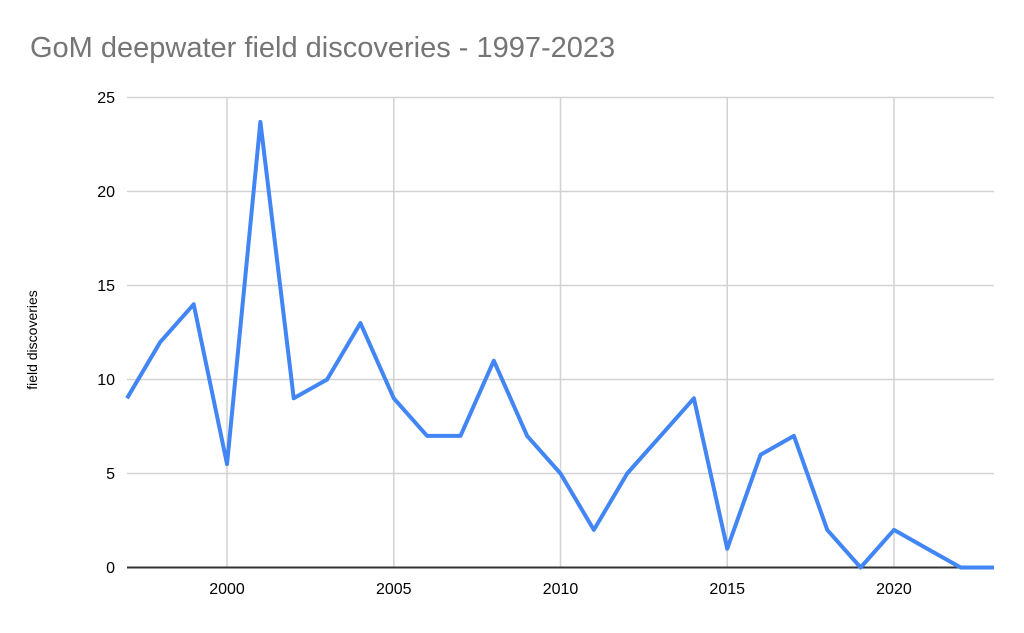  Describe the element at coordinates (727, 589) in the screenshot. I see `x-tick-label: 2015` at that location.